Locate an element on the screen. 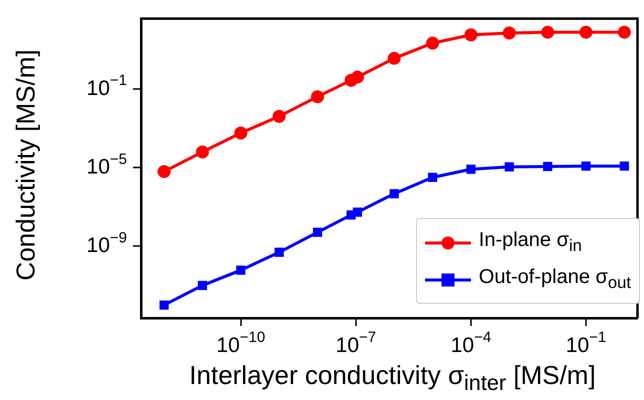 The width and height of the screenshot is (644, 400). legend-label: Out-of-plane σ$_{out}$ is located at coordinates (554, 279).